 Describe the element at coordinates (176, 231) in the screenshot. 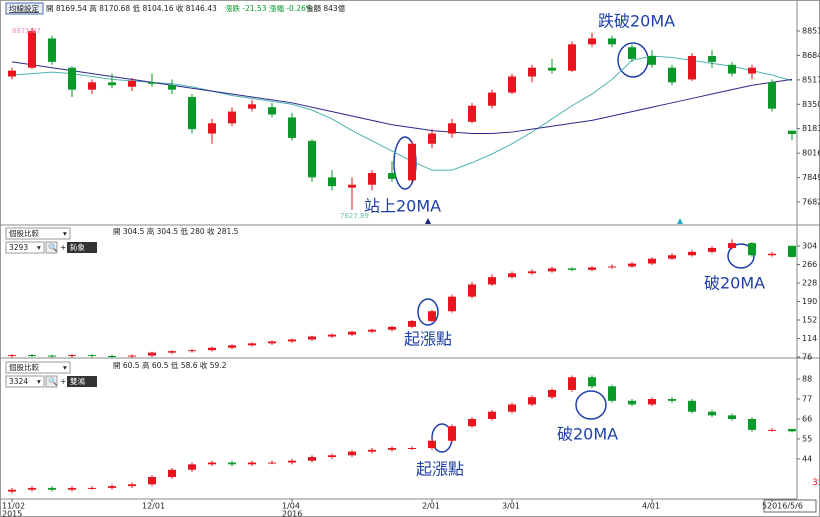

I see `ohlc-text: 開 304.5 高 304.5 低 280 收 281.5` at that location.